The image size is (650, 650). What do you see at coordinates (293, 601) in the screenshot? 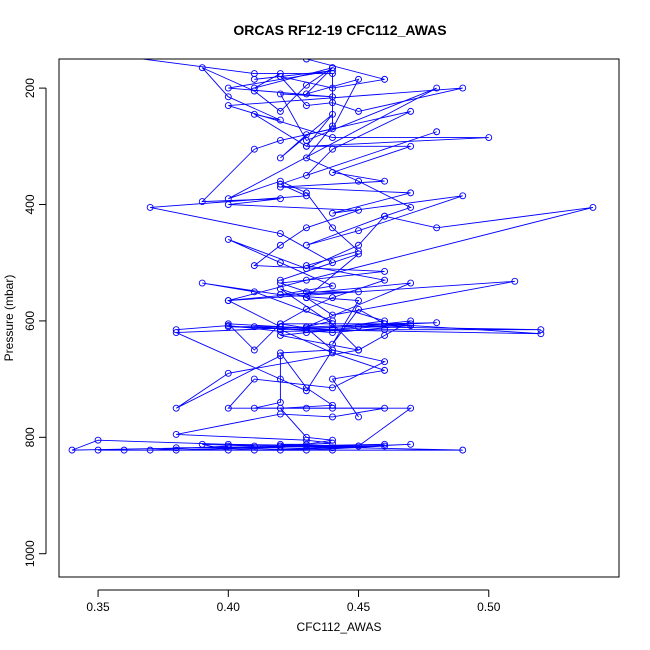
I see `x-axis: 0.35 0.40 0.45 0.50` at bounding box center [293, 601].